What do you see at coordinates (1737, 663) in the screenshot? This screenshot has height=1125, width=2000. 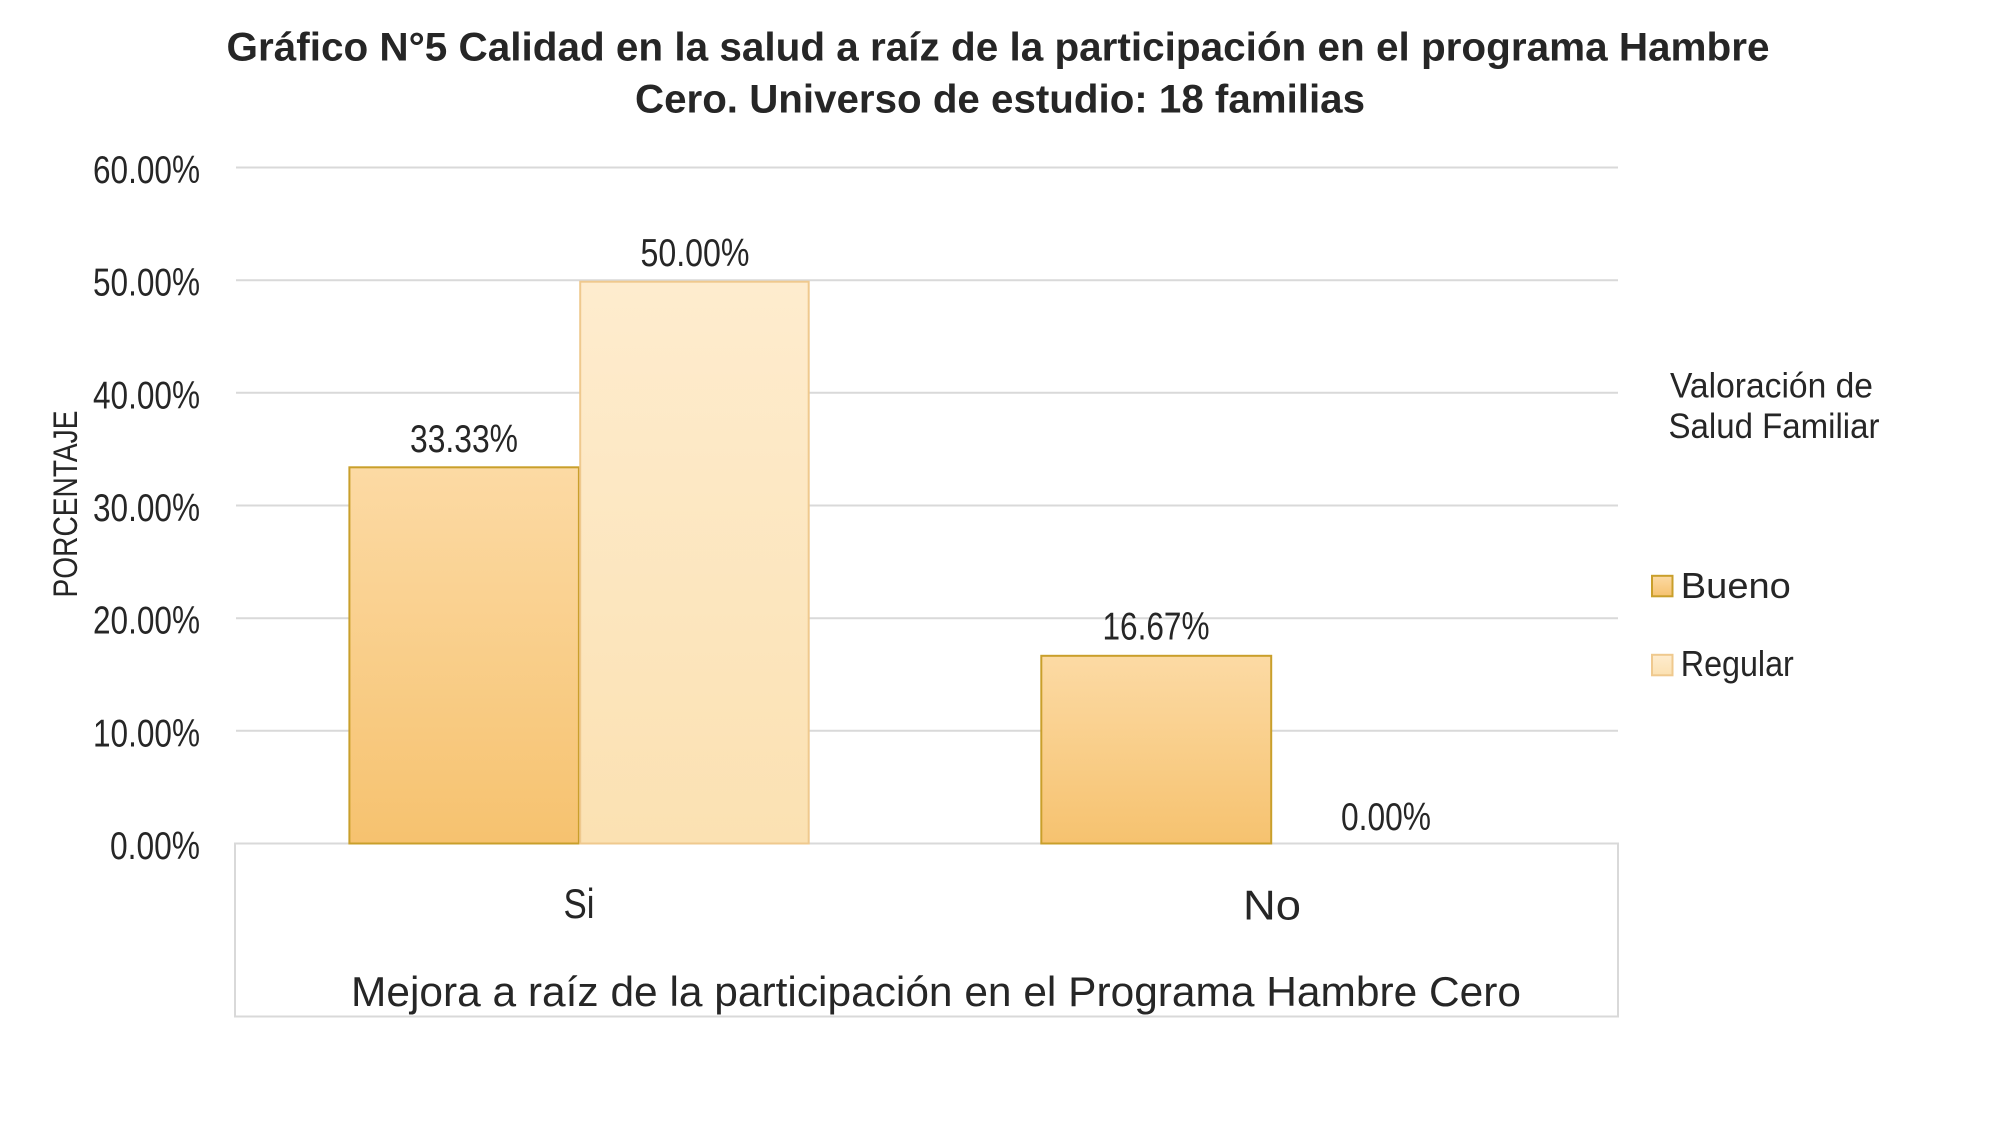 I see `svg-text: Regular` at bounding box center [1737, 663].